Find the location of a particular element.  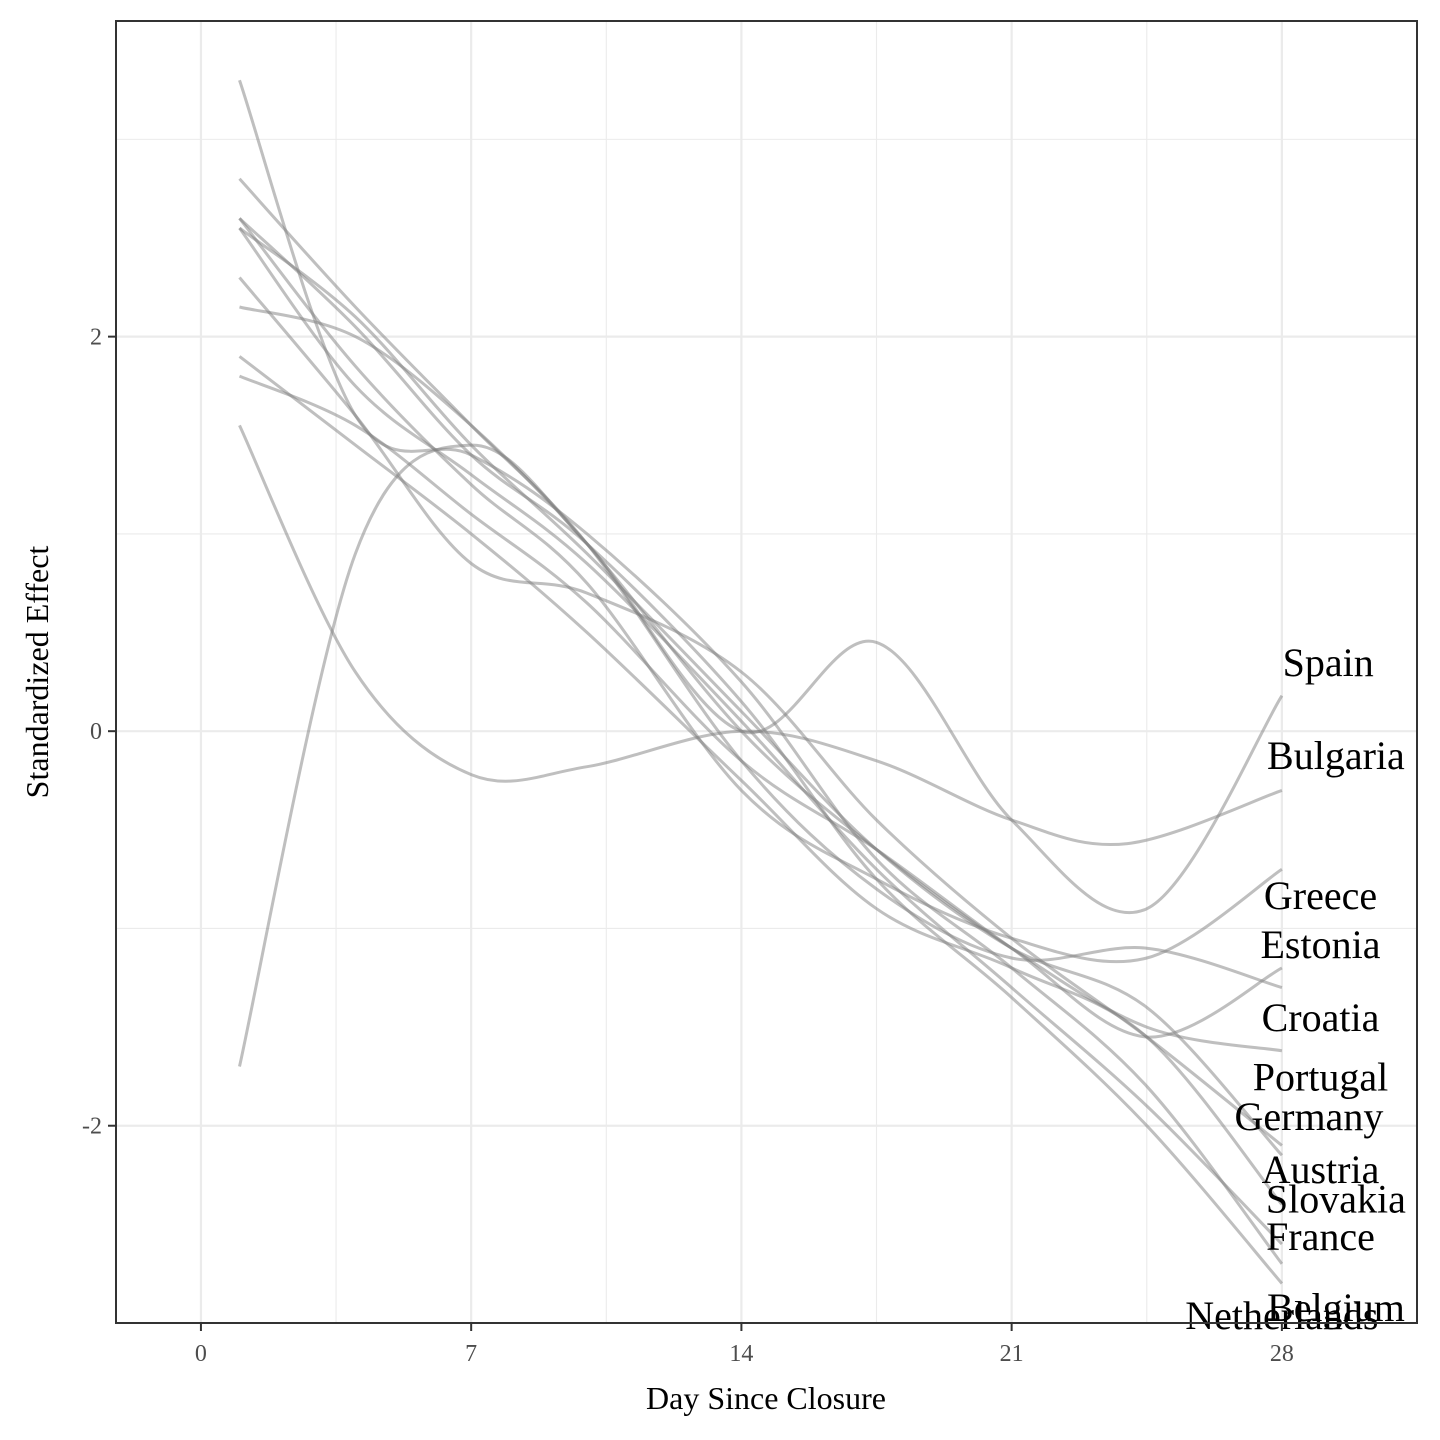

series-label-croatia: Croatia is located at coordinates (1321, 1017).